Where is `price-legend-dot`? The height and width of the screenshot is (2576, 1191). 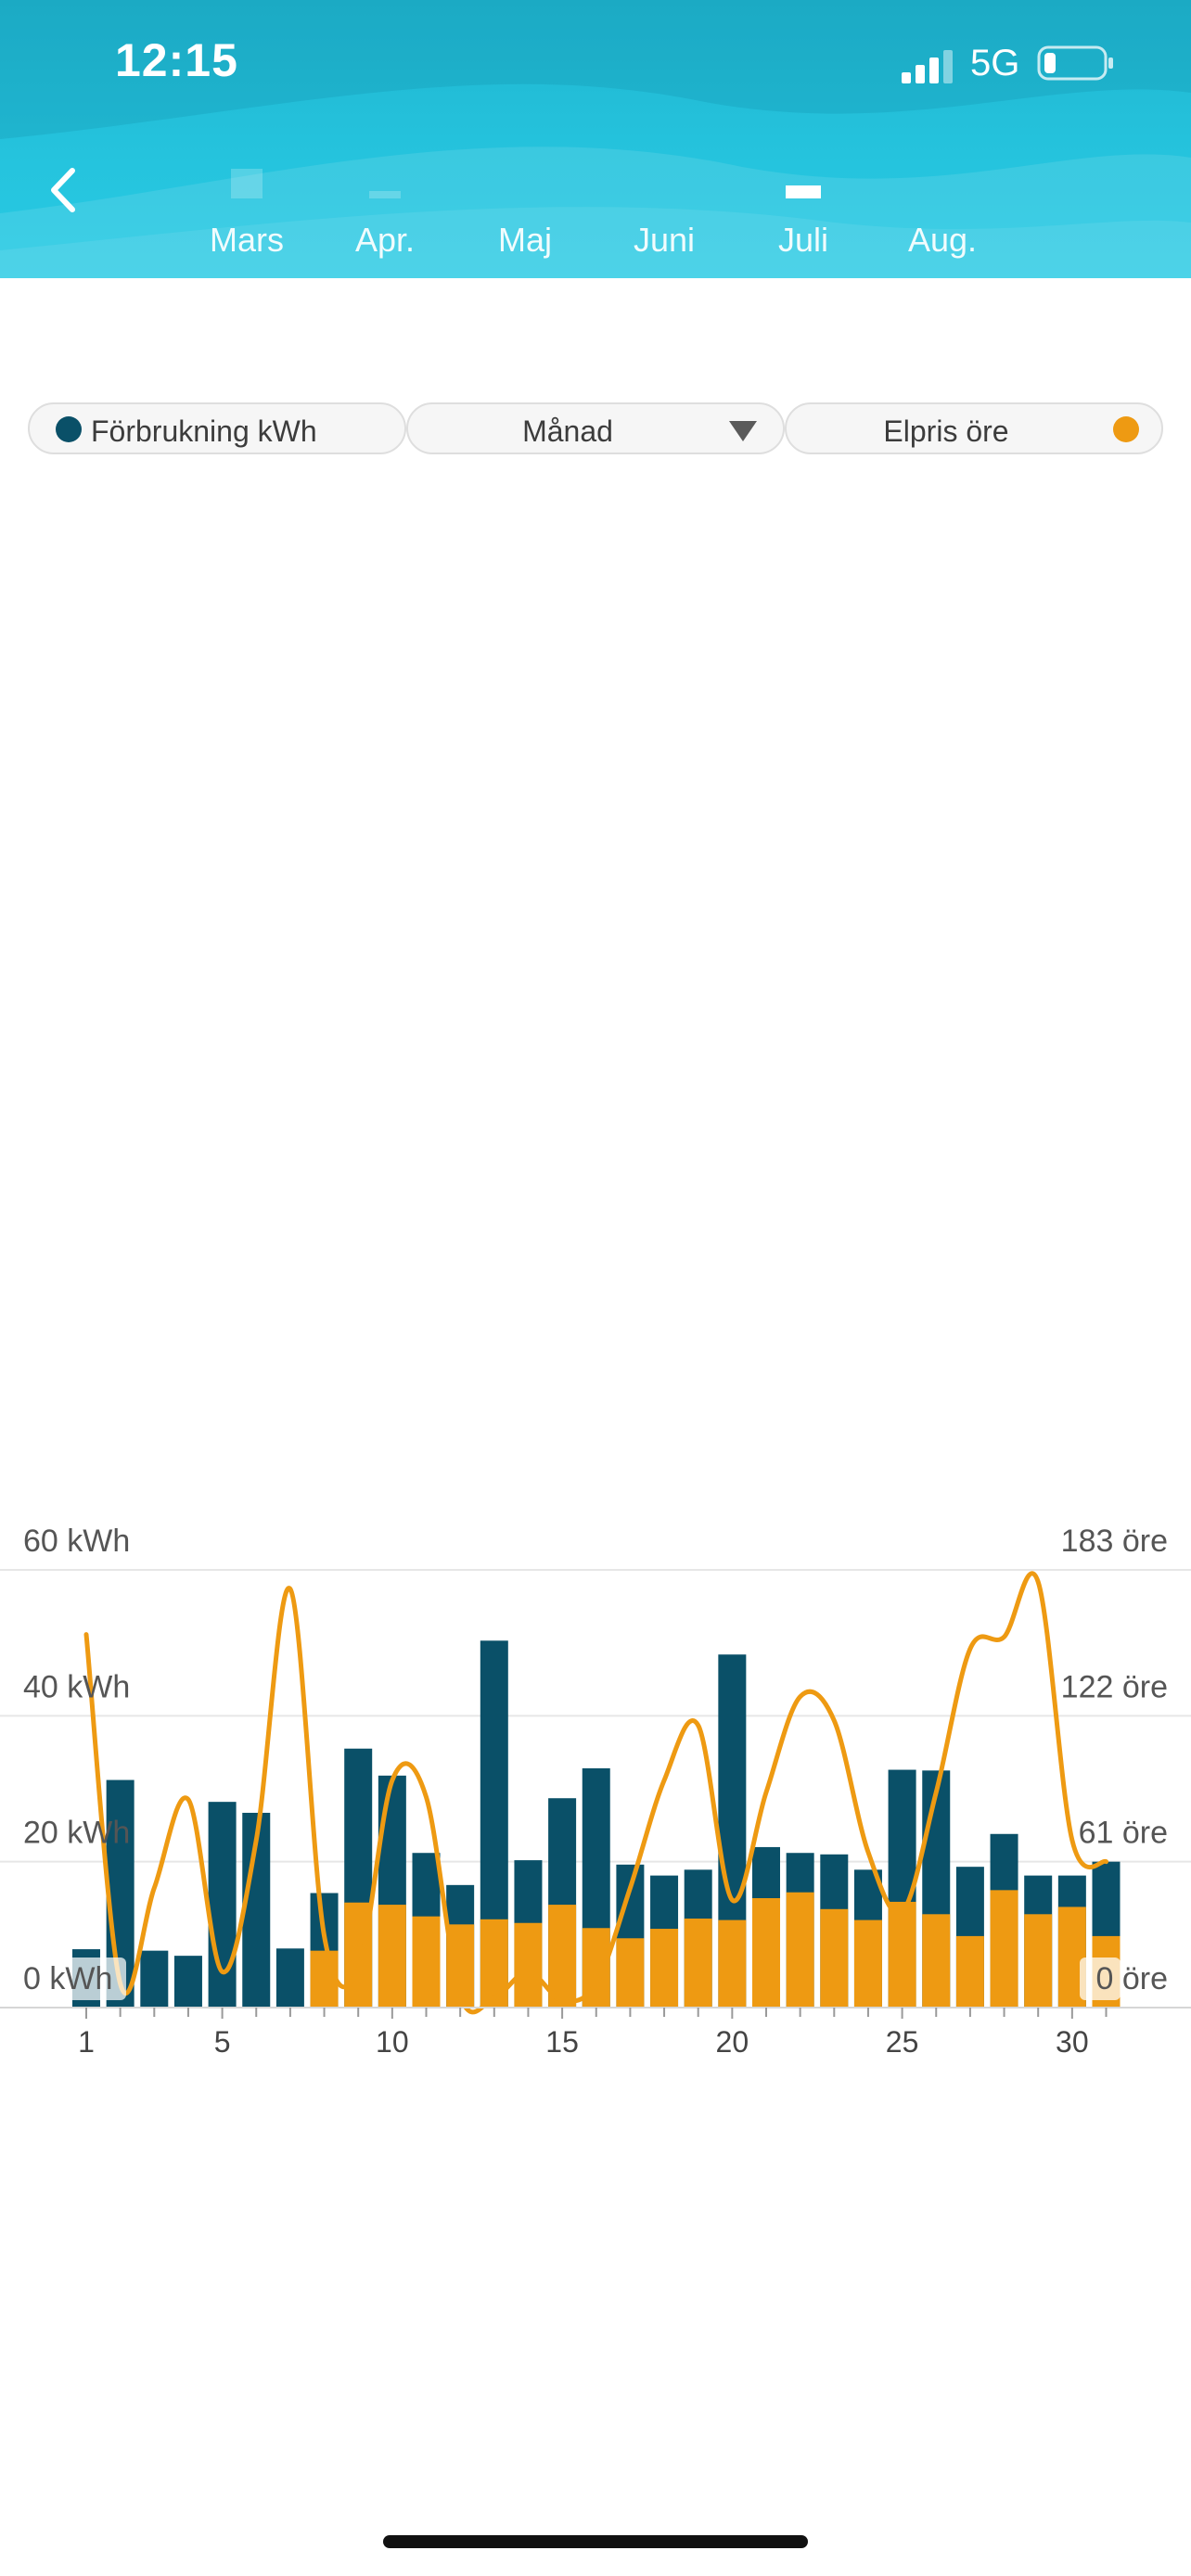 price-legend-dot is located at coordinates (1126, 429).